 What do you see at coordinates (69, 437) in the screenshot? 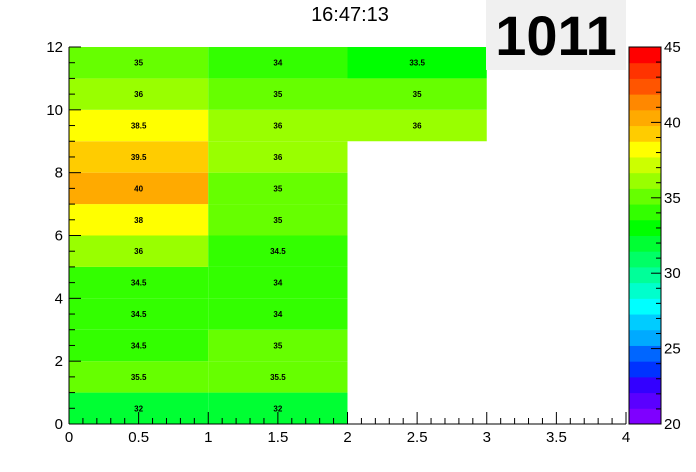
I see `x-tick-label: 0` at bounding box center [69, 437].